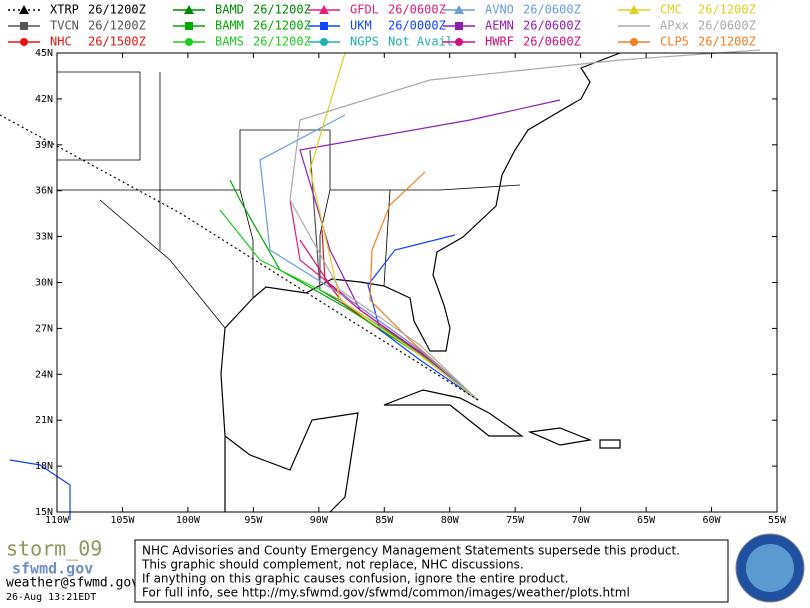 The width and height of the screenshot is (810, 608). Describe the element at coordinates (777, 520) in the screenshot. I see `lon-label: 55W` at that location.